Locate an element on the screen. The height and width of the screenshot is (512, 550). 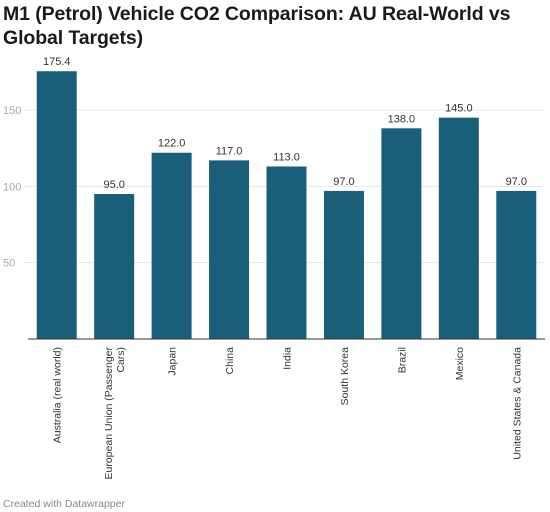
x-tick-label: Cars) is located at coordinates (121, 360).